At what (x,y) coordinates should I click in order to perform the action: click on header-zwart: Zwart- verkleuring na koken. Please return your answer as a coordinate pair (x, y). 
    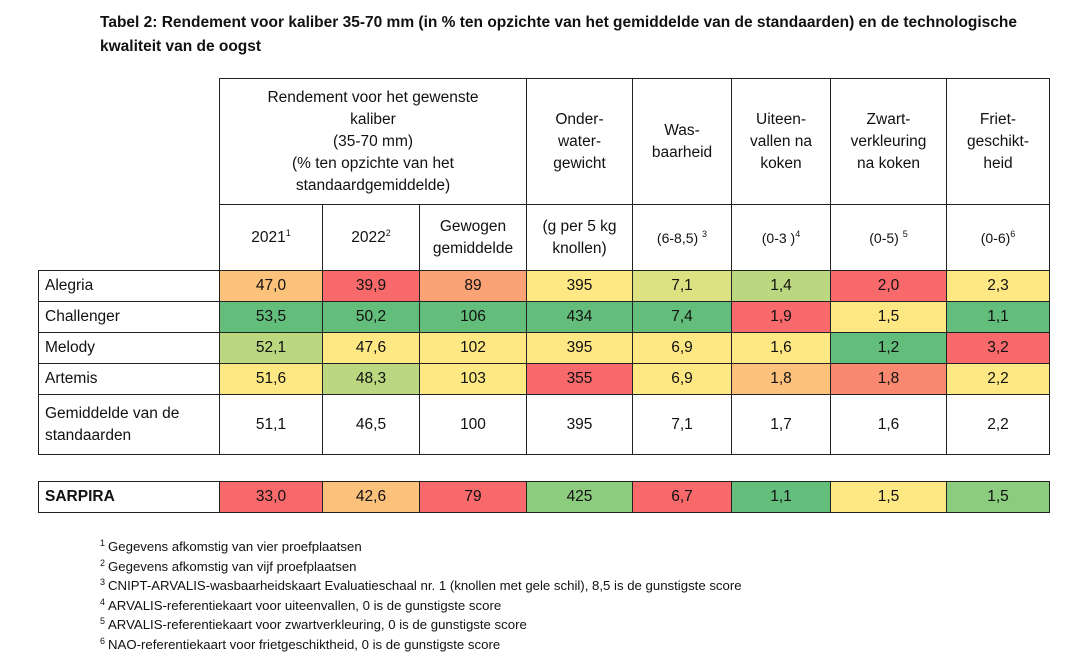
    Looking at the image, I should click on (888, 141).